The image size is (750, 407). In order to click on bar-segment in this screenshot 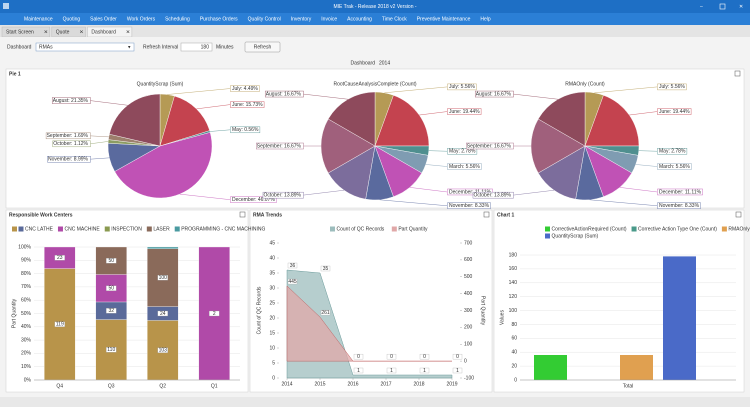, I will do `click(163, 247)`.